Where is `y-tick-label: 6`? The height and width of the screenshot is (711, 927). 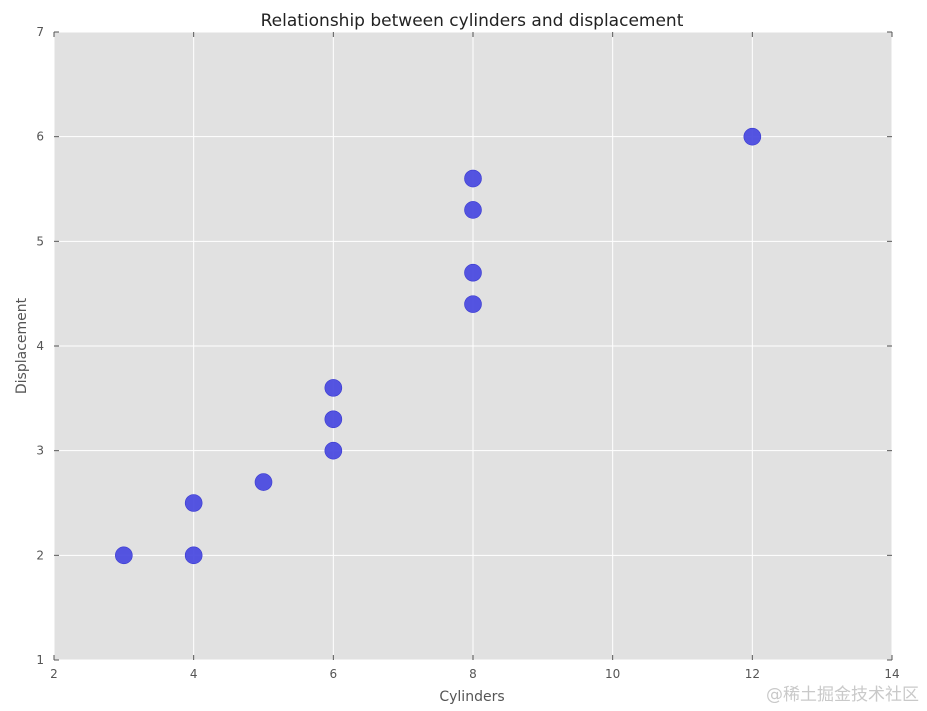
y-tick-label: 6 is located at coordinates (40, 137).